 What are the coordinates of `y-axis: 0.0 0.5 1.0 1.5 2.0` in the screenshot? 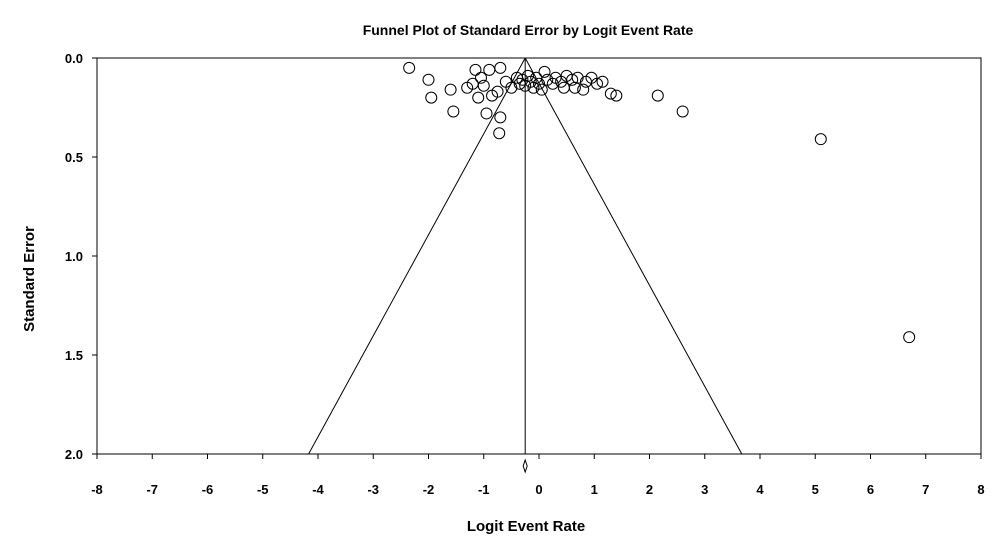 It's located at (81, 256).